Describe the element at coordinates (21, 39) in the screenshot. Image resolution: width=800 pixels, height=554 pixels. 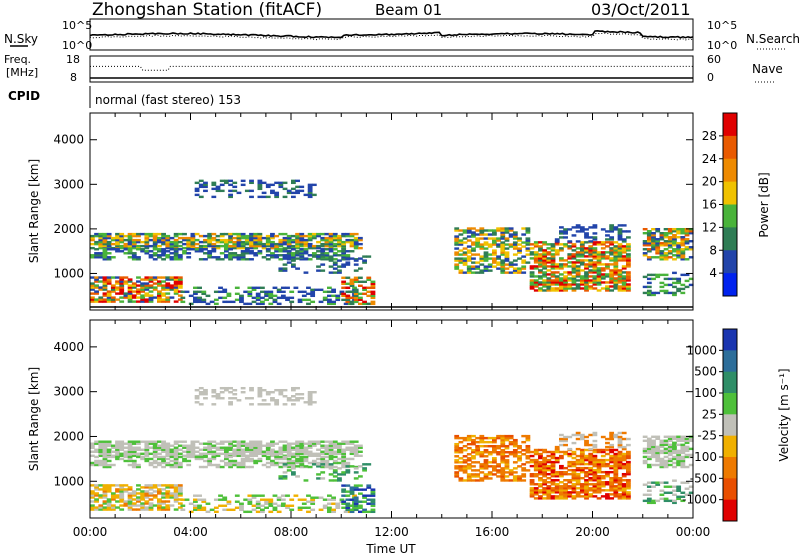
I see `noise-sky-label: N.Sky` at that location.